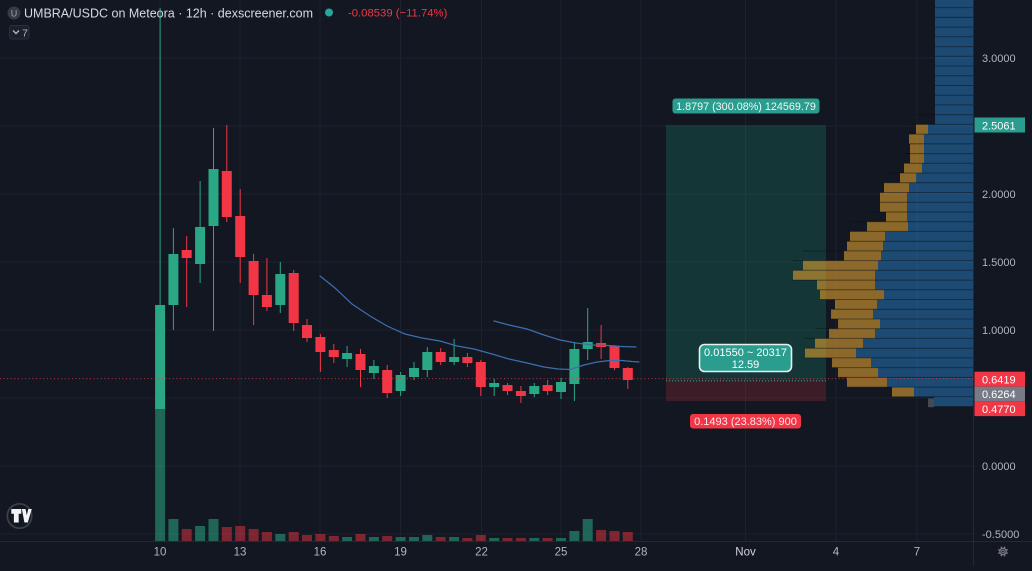  I want to click on svg-text: 2.5061, so click(999, 127).